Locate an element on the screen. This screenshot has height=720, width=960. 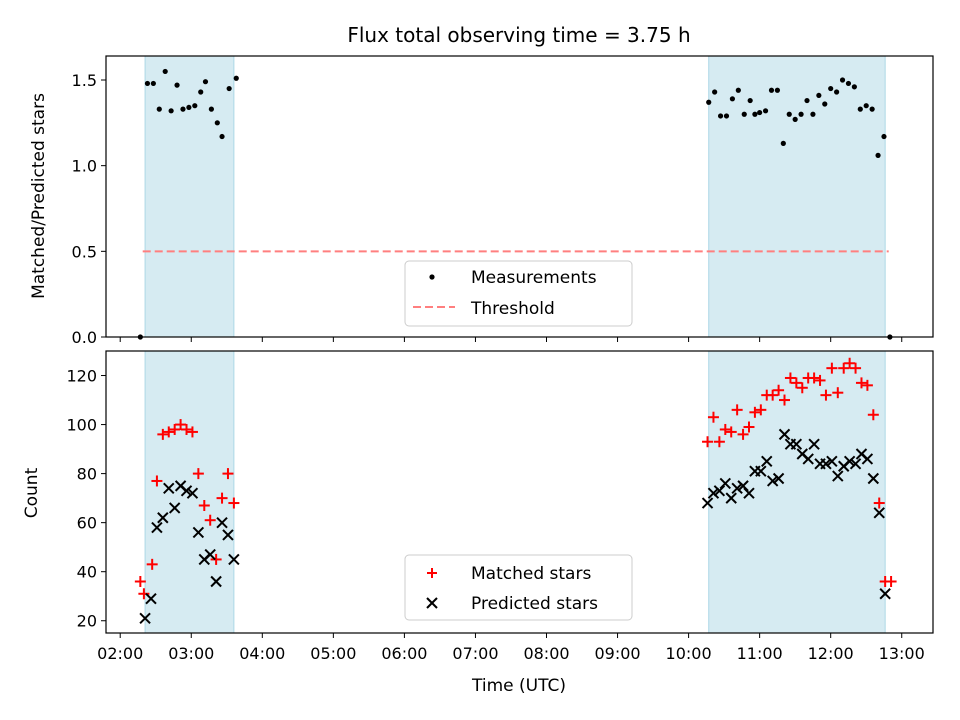
bottom-legend: Matched stars Predicted stars is located at coordinates (518, 587).